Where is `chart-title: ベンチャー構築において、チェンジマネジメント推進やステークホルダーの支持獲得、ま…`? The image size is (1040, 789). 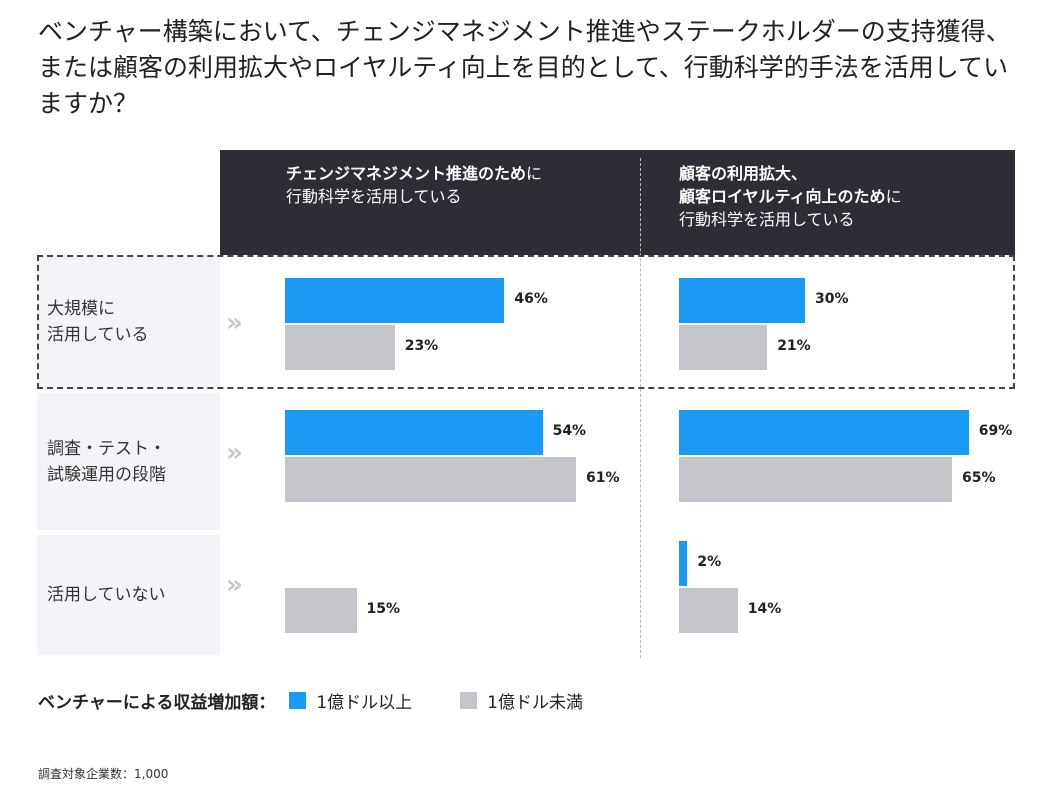 chart-title: ベンチャー構築において、チェンジマネジメント推進やステークホルダーの支持獲得、ま… is located at coordinates (524, 67).